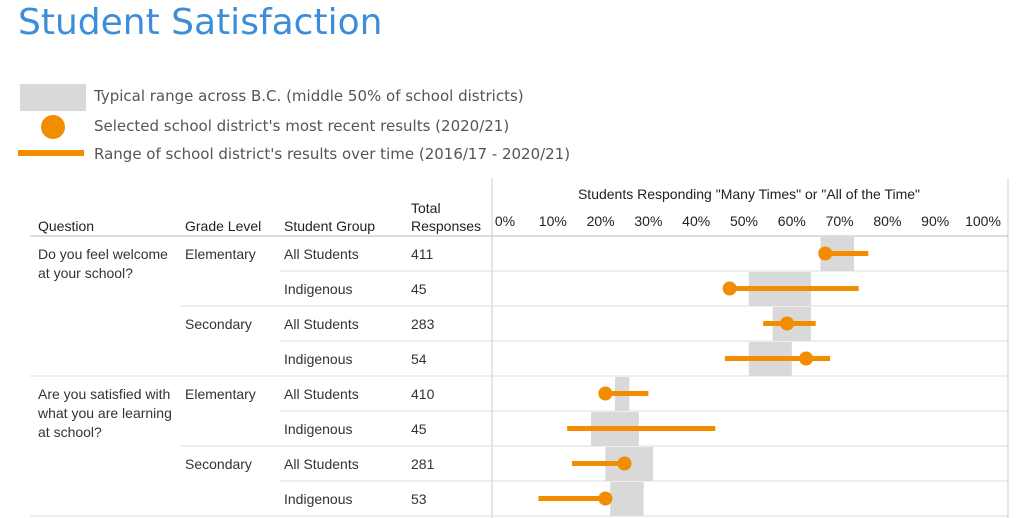 The width and height of the screenshot is (1024, 518). I want to click on total-responses: 281, so click(423, 464).